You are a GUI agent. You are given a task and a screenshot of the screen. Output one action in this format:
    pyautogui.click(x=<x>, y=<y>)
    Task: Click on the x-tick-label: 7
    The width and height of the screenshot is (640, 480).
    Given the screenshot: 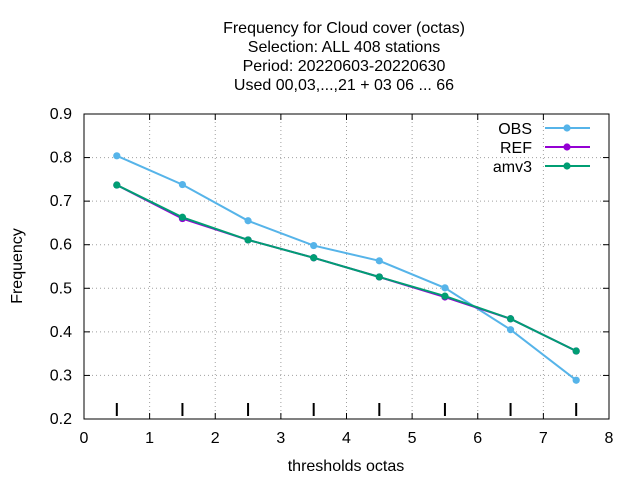 What is the action you would take?
    pyautogui.click(x=543, y=438)
    